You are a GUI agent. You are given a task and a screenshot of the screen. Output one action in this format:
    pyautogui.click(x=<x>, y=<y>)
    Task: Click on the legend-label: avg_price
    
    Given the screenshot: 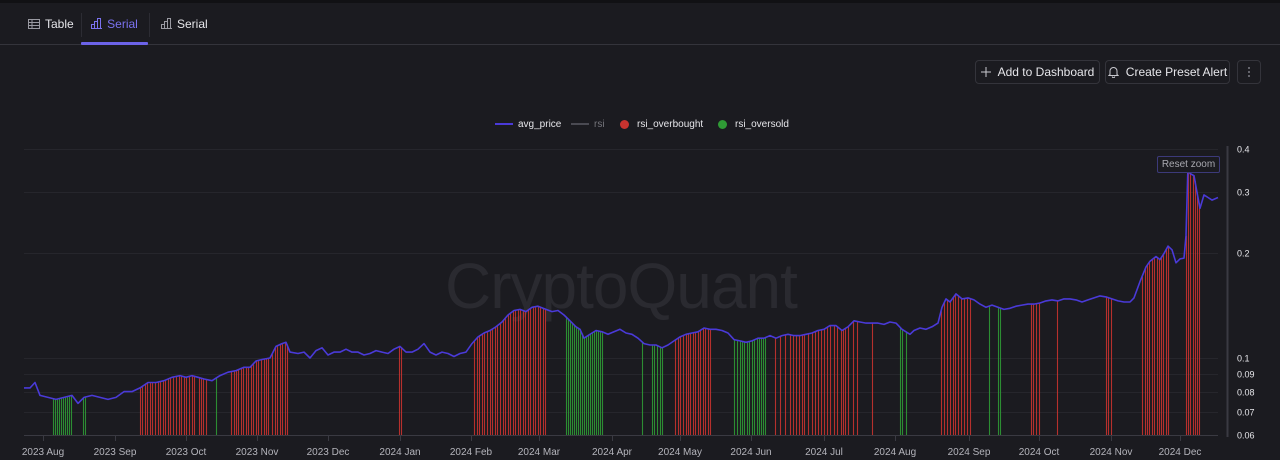 What is the action you would take?
    pyautogui.click(x=540, y=124)
    